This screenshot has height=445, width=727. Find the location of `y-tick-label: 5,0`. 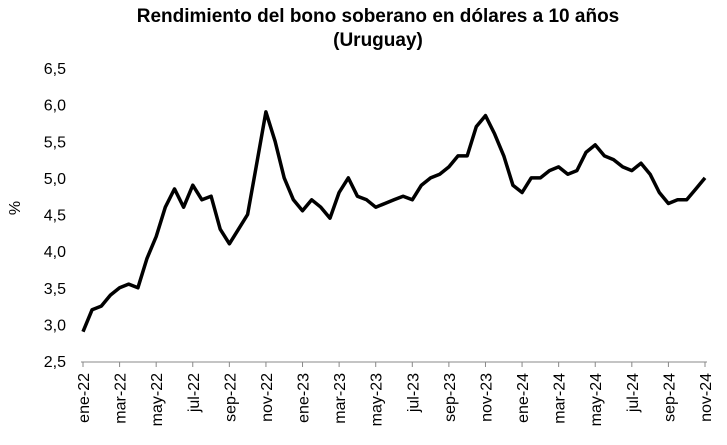

y-tick-label: 5,0 is located at coordinates (55, 179).